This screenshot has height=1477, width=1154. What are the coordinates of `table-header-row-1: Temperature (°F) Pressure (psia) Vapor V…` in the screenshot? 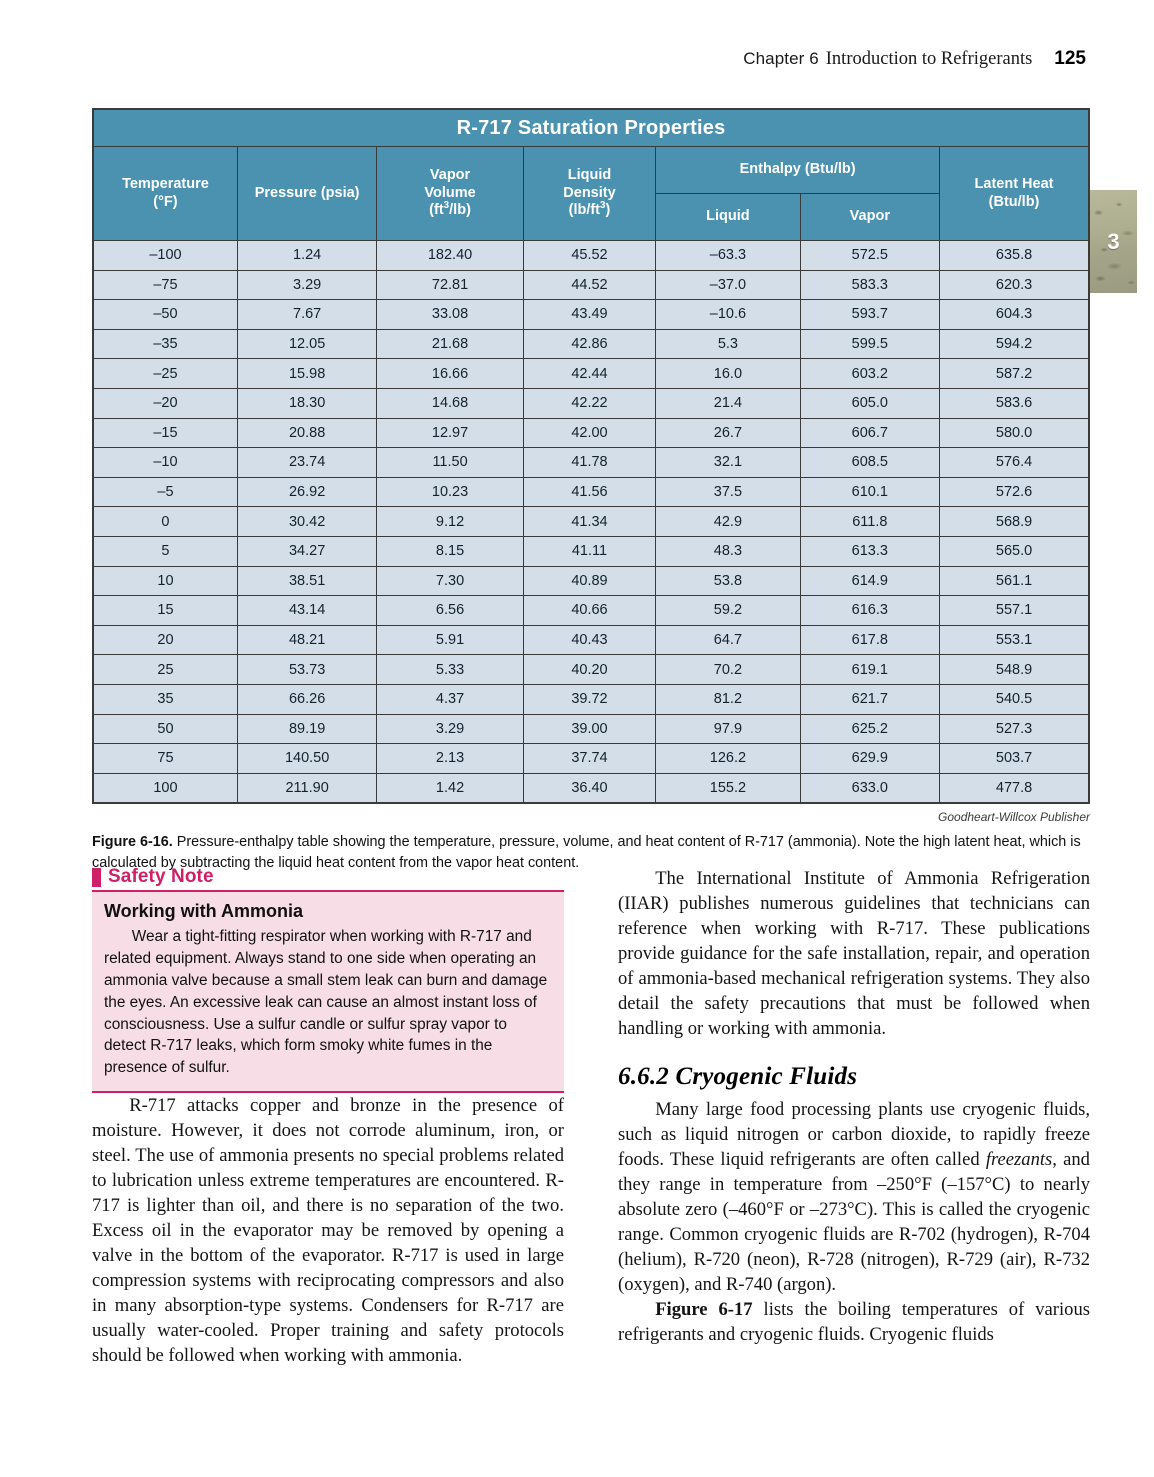 It's located at (591, 193).